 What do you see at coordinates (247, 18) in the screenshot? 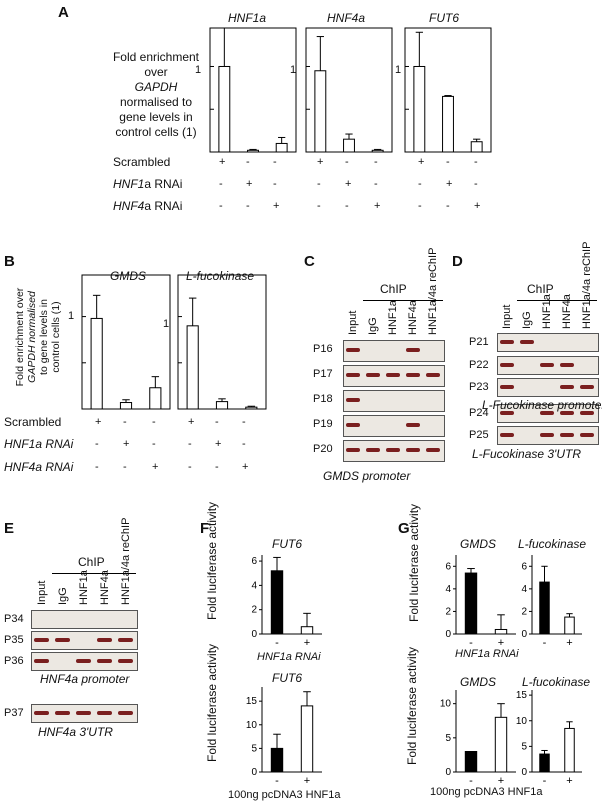
I see `chart-title-hnf1a: HNF1a` at bounding box center [247, 18].